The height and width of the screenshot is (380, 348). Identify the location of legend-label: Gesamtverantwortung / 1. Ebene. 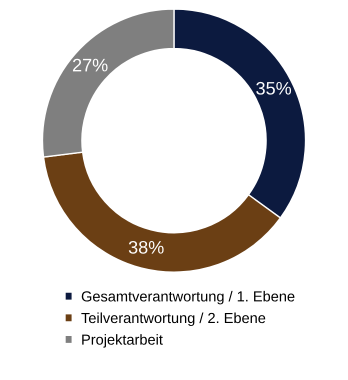
(188, 297).